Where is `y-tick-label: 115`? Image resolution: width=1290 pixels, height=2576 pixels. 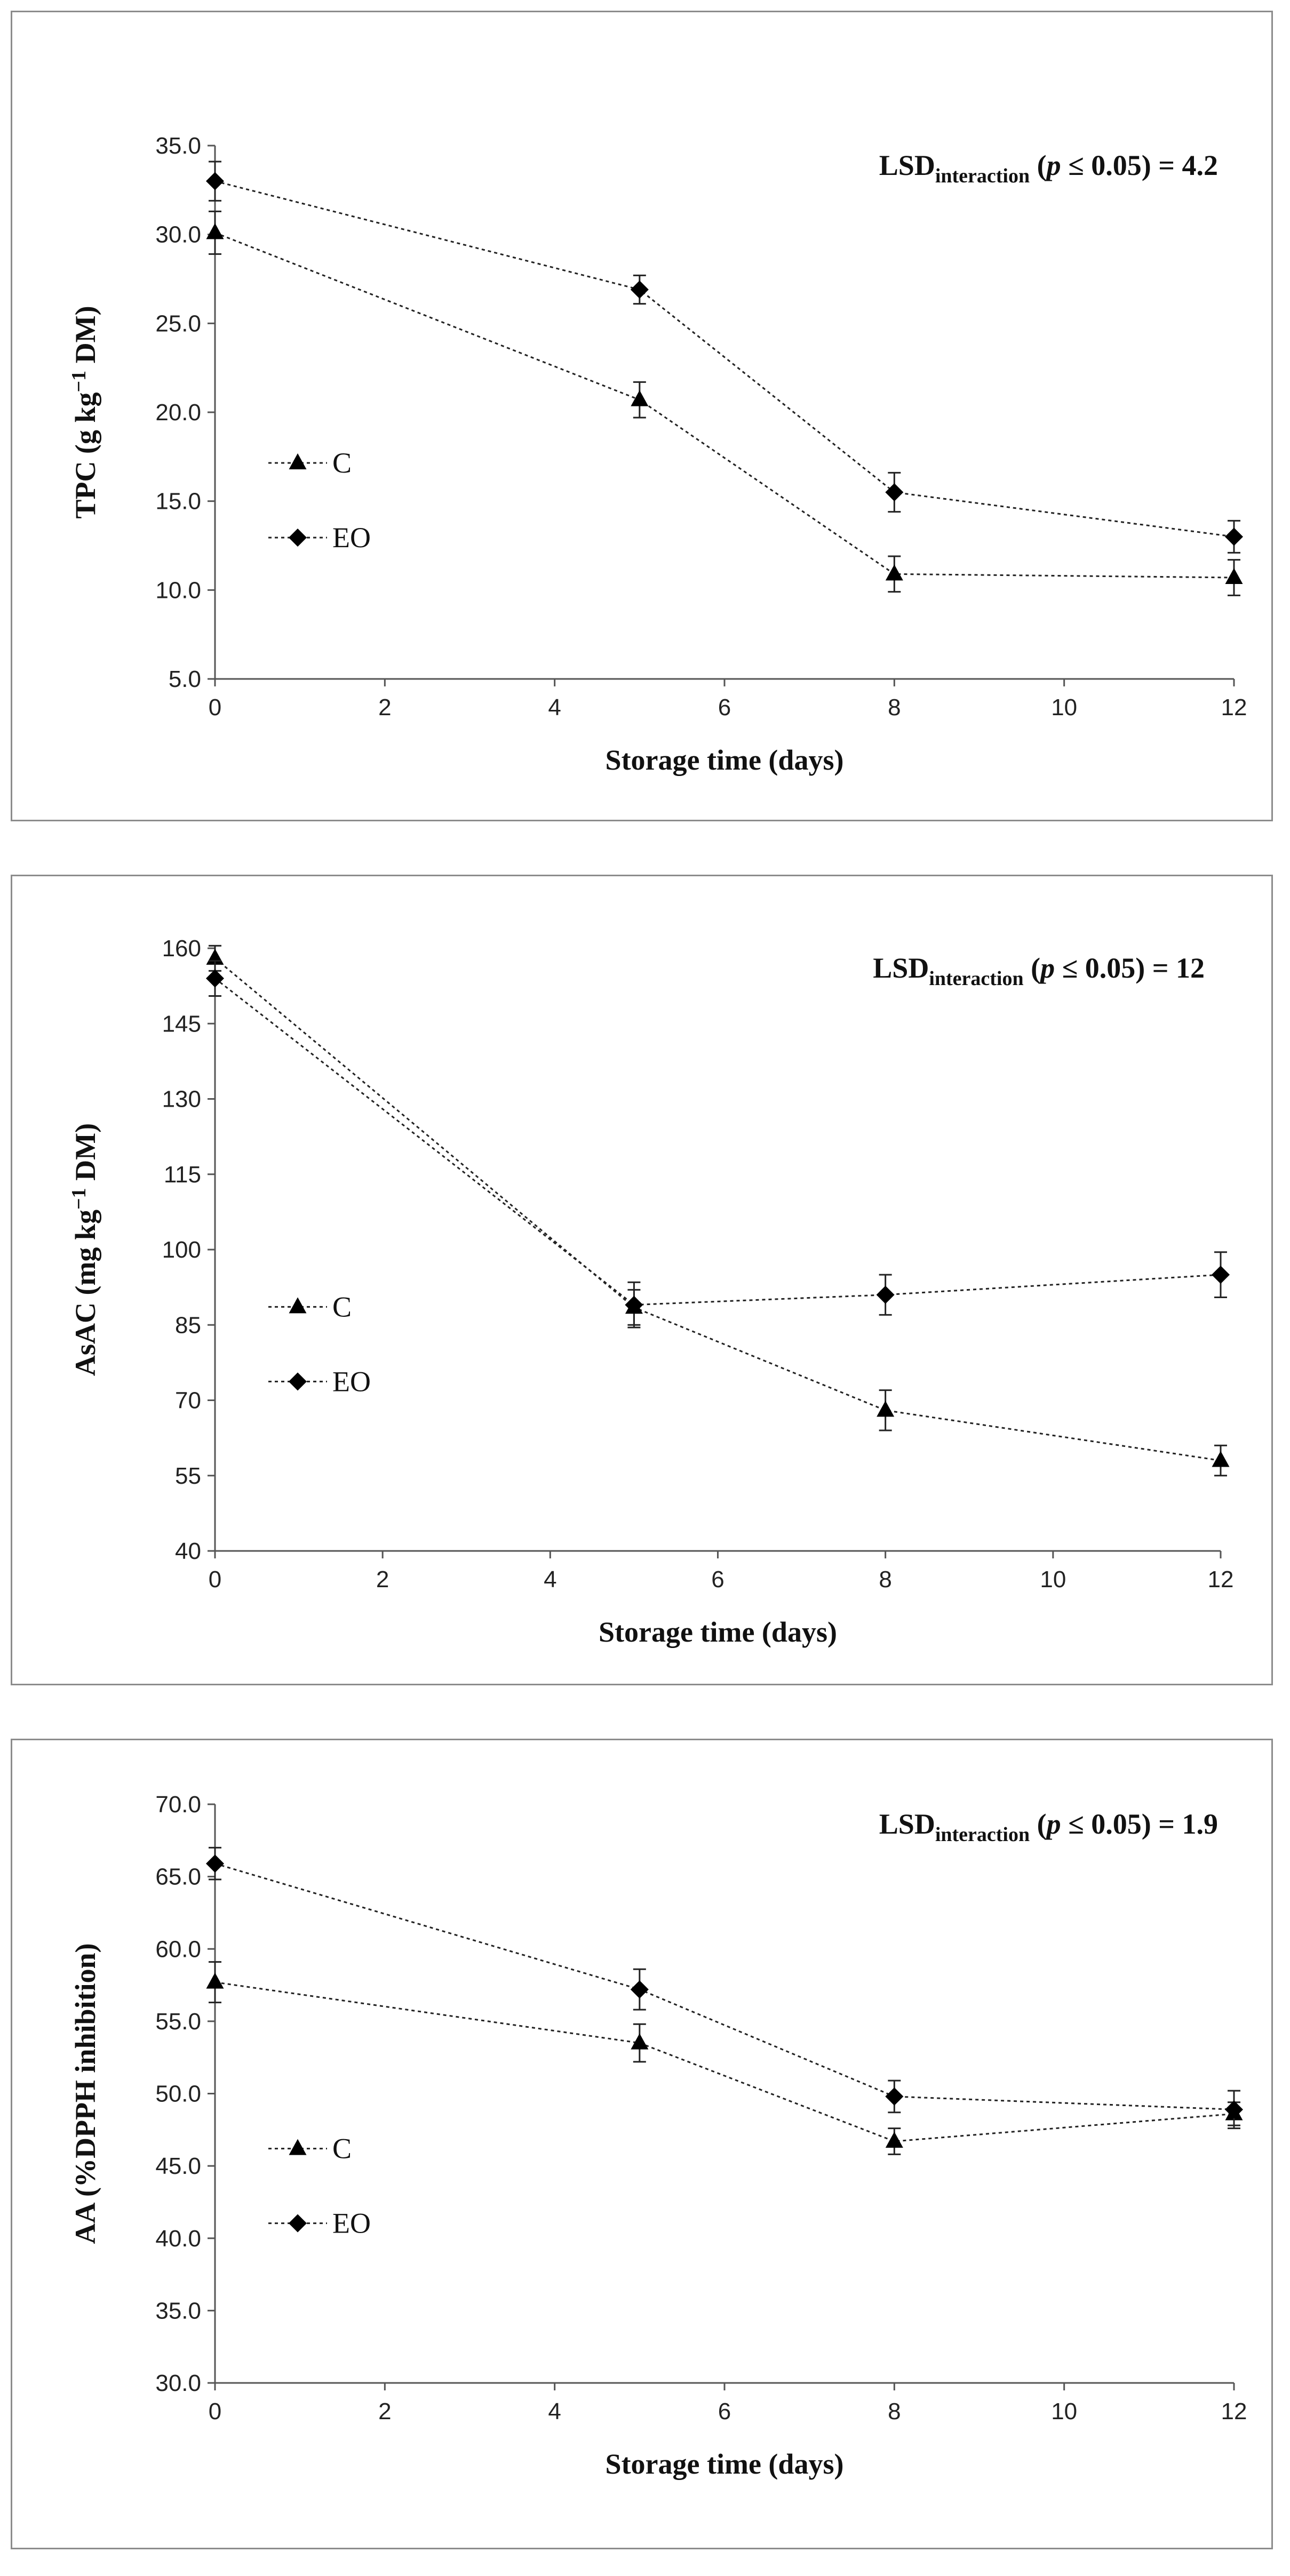 y-tick-label: 115 is located at coordinates (182, 1175).